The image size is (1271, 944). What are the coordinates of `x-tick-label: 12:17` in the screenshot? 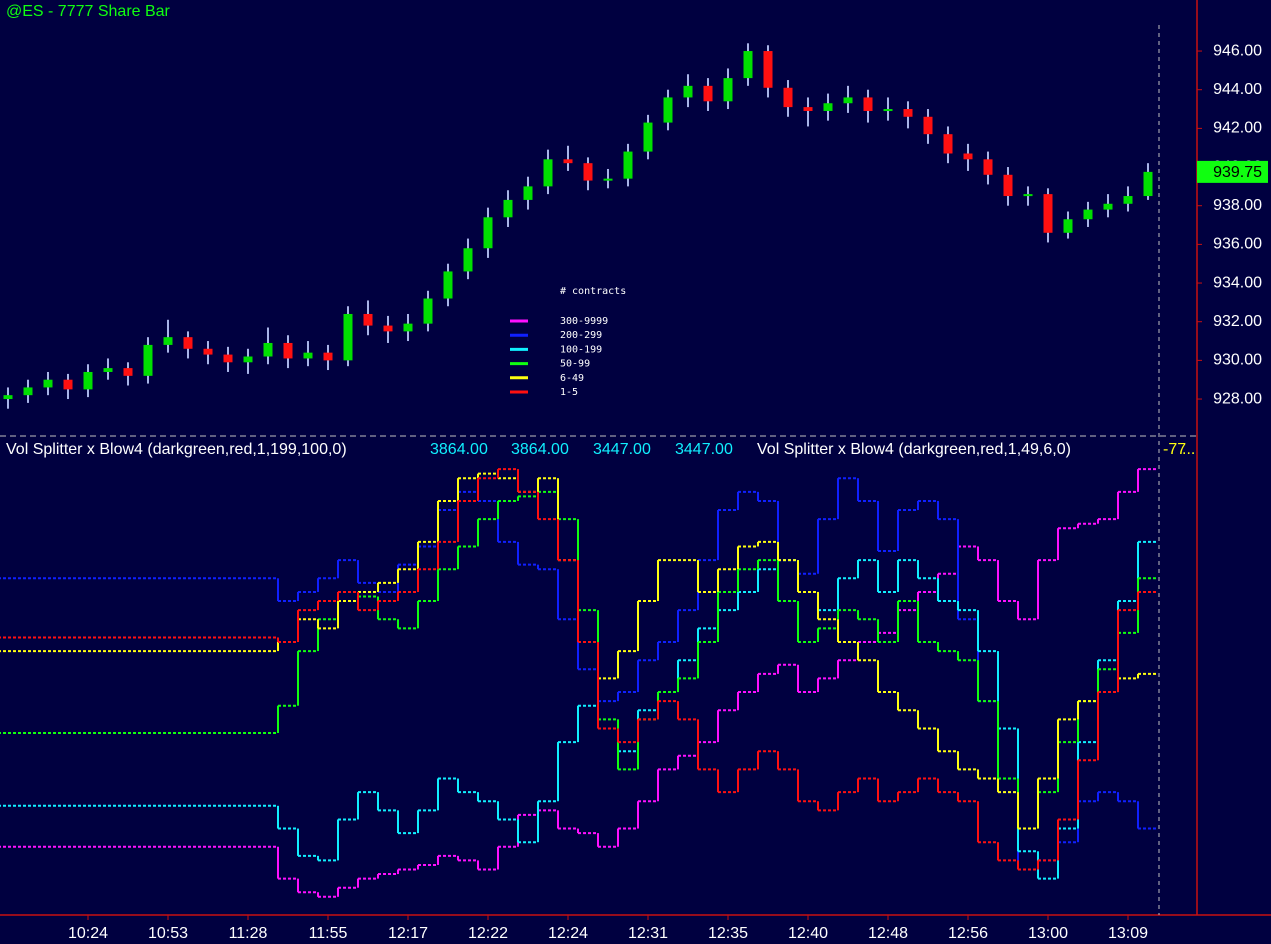 It's located at (408, 933).